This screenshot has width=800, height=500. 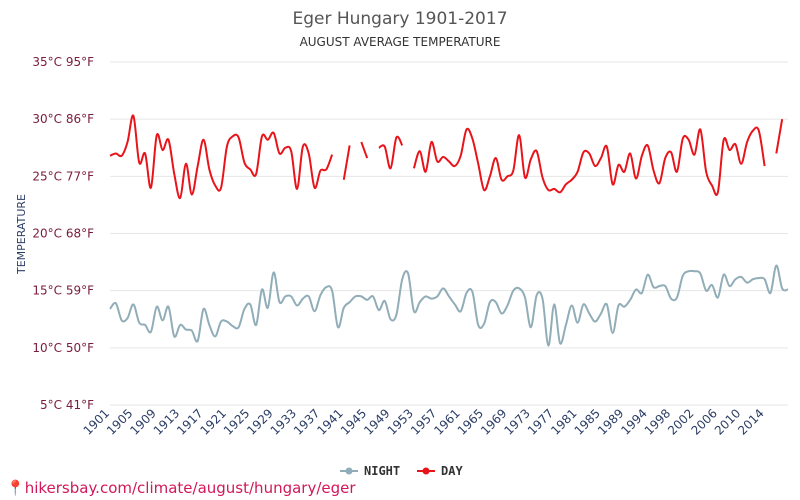 I want to click on x-tick-label: 1909, so click(x=142, y=421).